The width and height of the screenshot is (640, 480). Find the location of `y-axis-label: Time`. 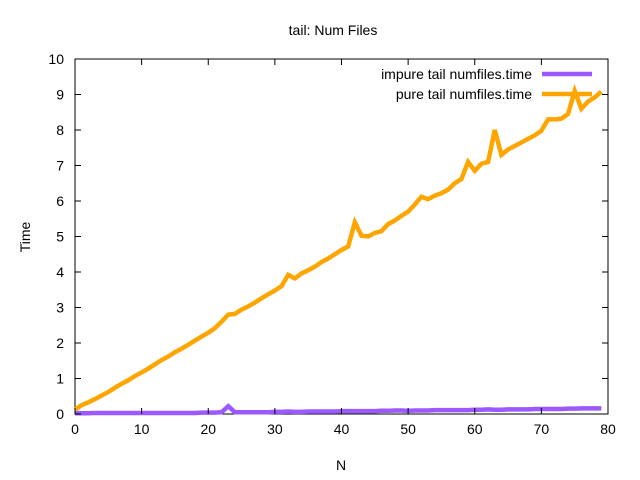

y-axis-label: Time is located at coordinates (25, 236).